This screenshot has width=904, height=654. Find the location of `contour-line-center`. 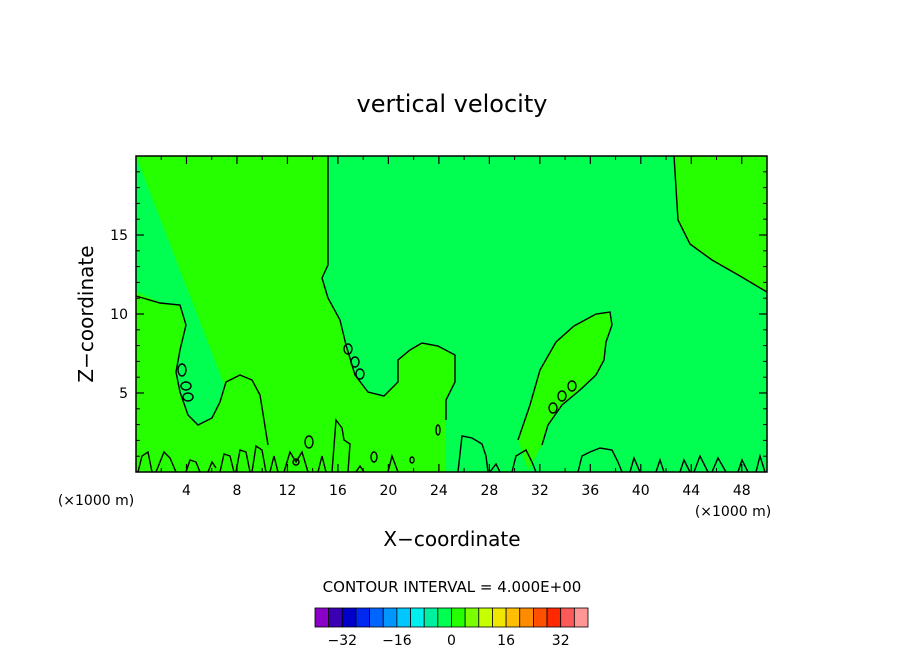

contour-line-center is located at coordinates (388, 288).